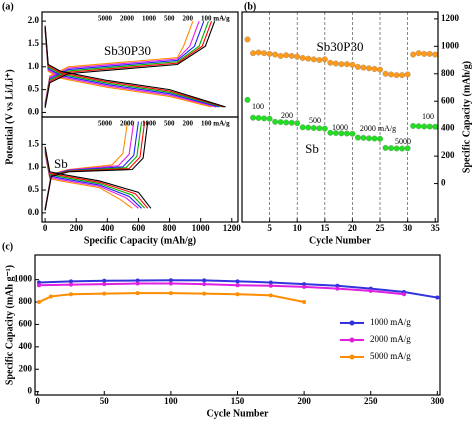 Image resolution: width=474 pixels, height=424 pixels. What do you see at coordinates (45, 228) in the screenshot?
I see `x-tick-label: 0` at bounding box center [45, 228].